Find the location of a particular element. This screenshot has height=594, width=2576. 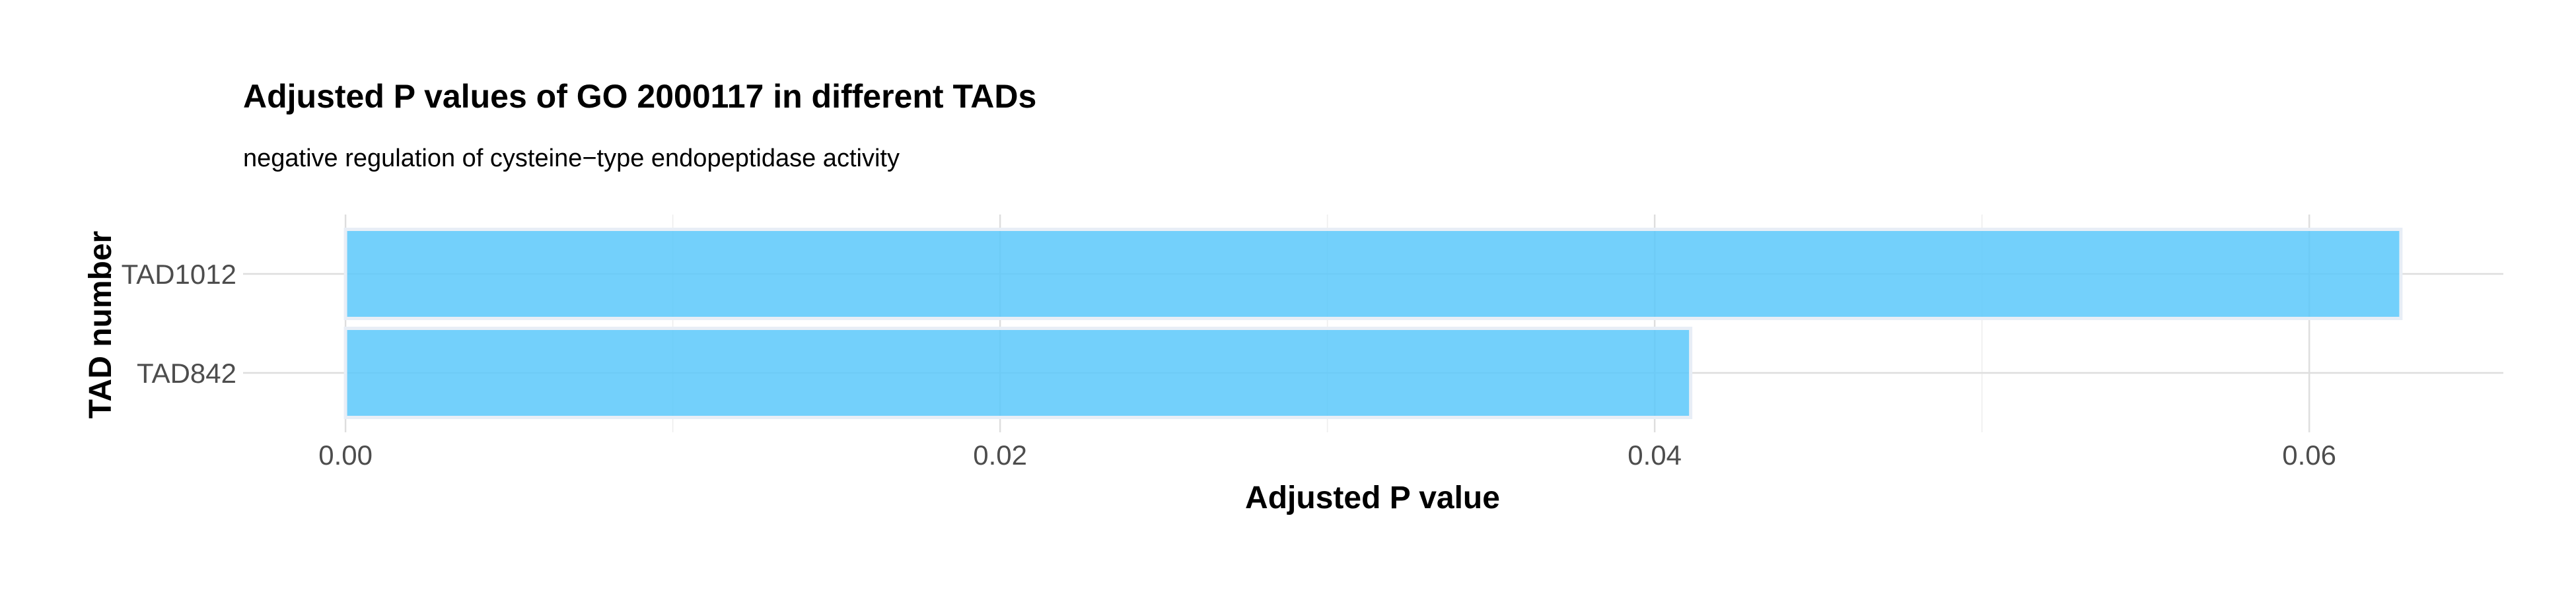

bar-tad842 is located at coordinates (1018, 373).